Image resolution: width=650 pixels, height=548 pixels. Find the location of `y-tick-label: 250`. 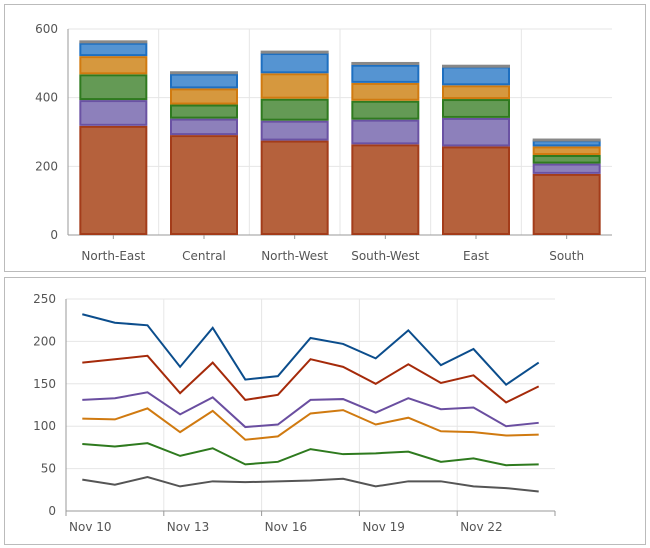

y-tick-label: 250 is located at coordinates (44, 299).